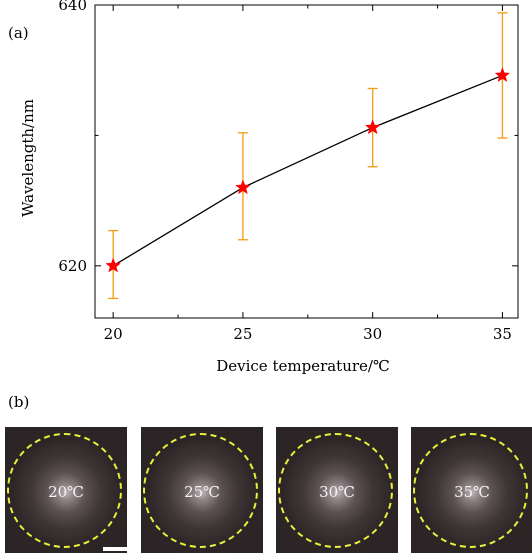  I want to click on photo-temperature-label: 35℃, so click(472, 492).